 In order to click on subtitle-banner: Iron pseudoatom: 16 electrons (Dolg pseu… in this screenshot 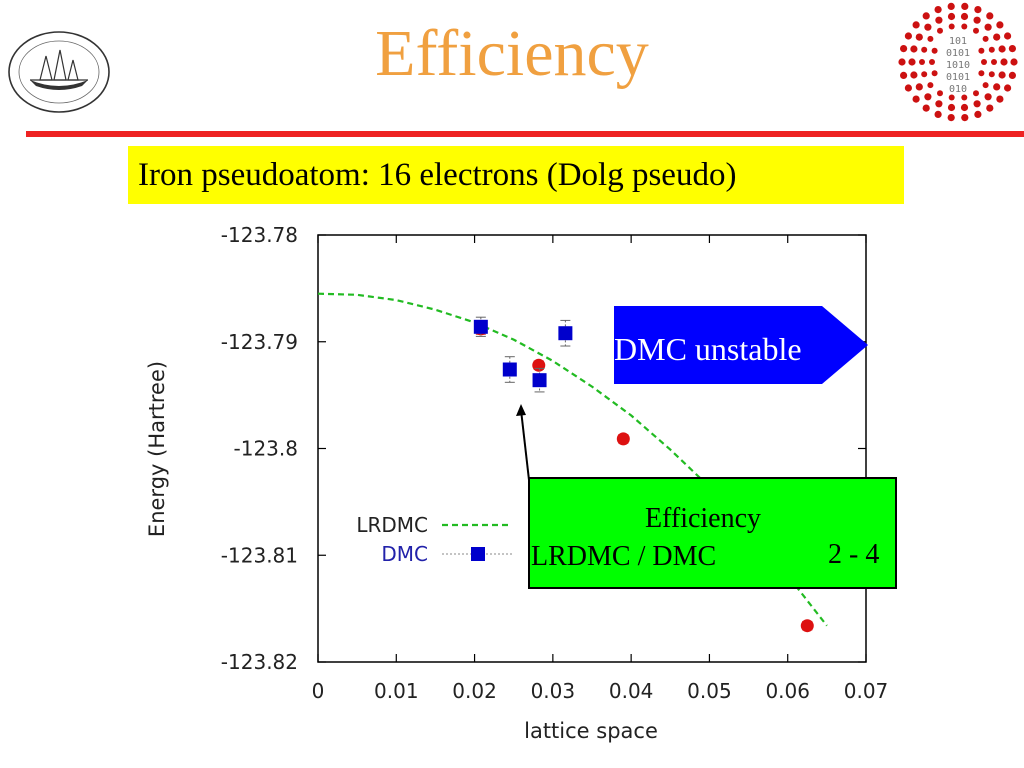, I will do `click(516, 175)`.